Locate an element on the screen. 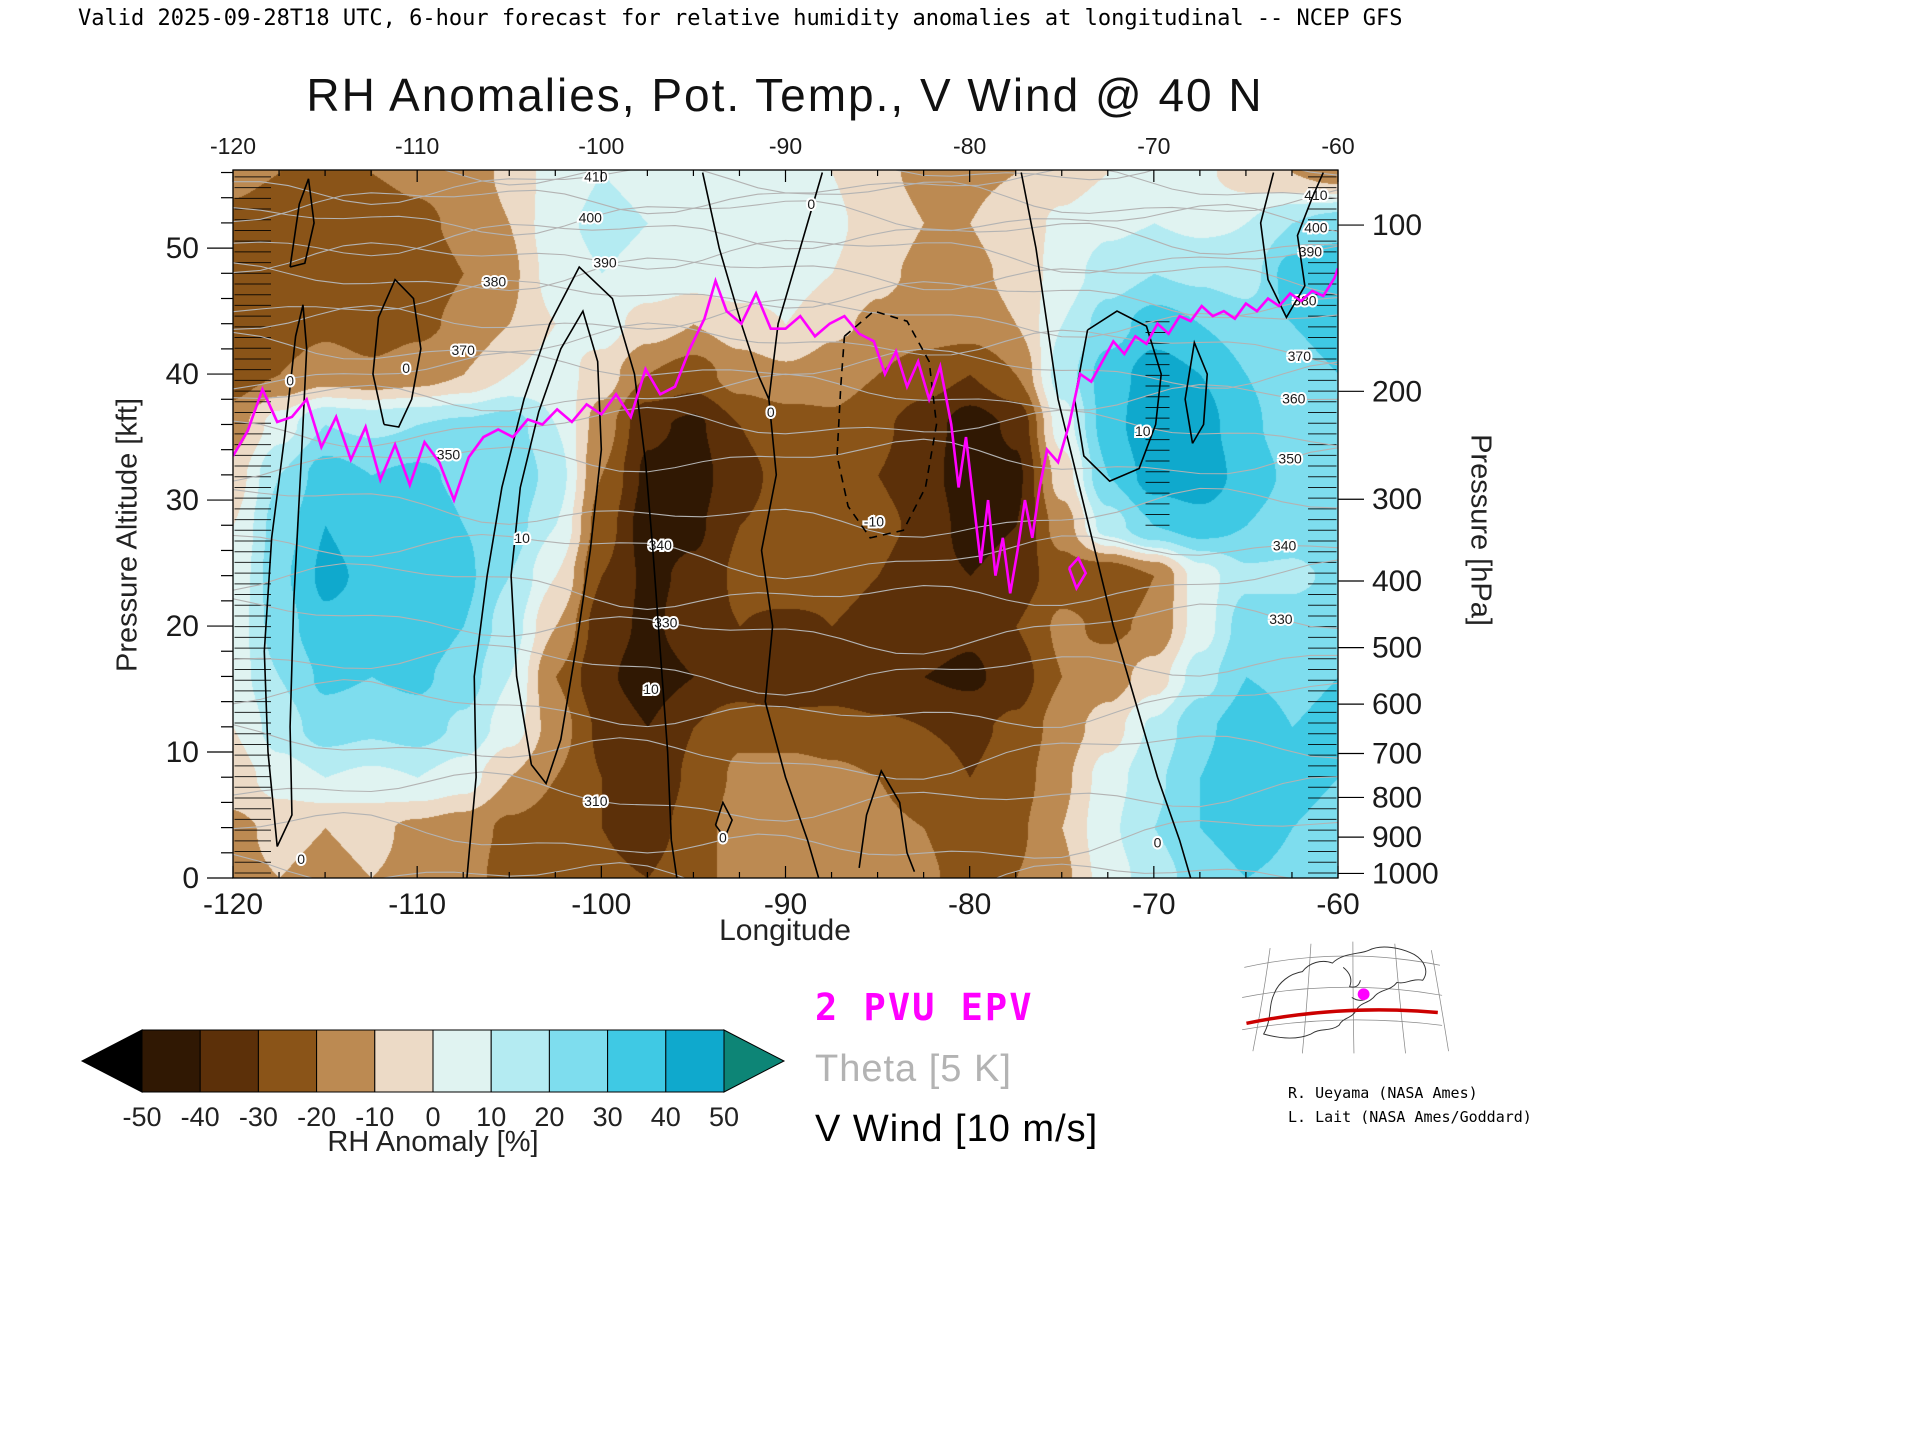  colorbar: -50 -40 -30 -20 -10 0 10 20 30 40 50 is located at coordinates (433, 1080).